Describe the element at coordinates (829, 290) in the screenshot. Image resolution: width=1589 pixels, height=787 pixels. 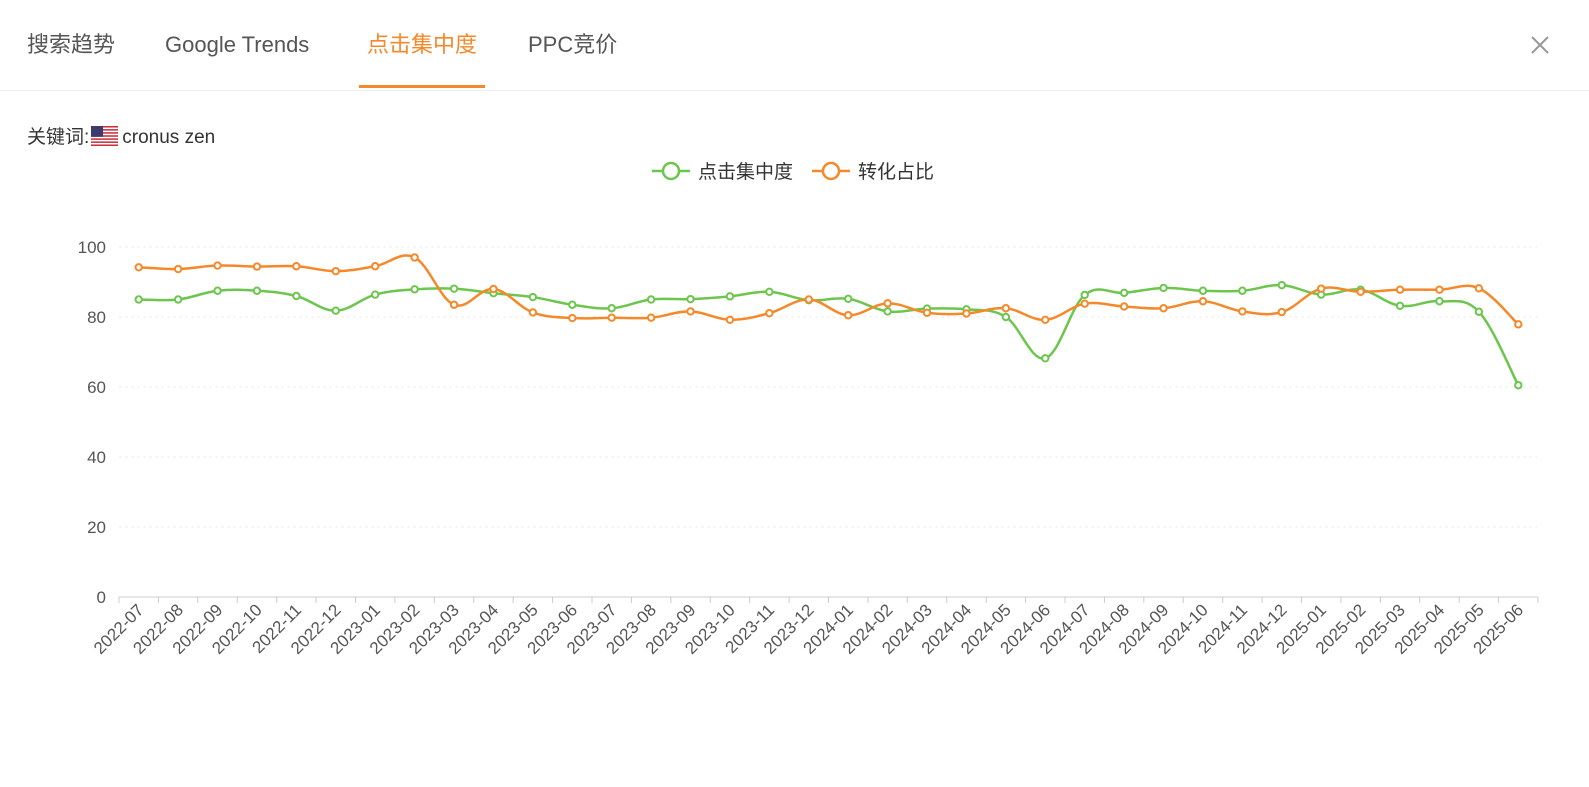
I see `series-line-conversion-share` at that location.